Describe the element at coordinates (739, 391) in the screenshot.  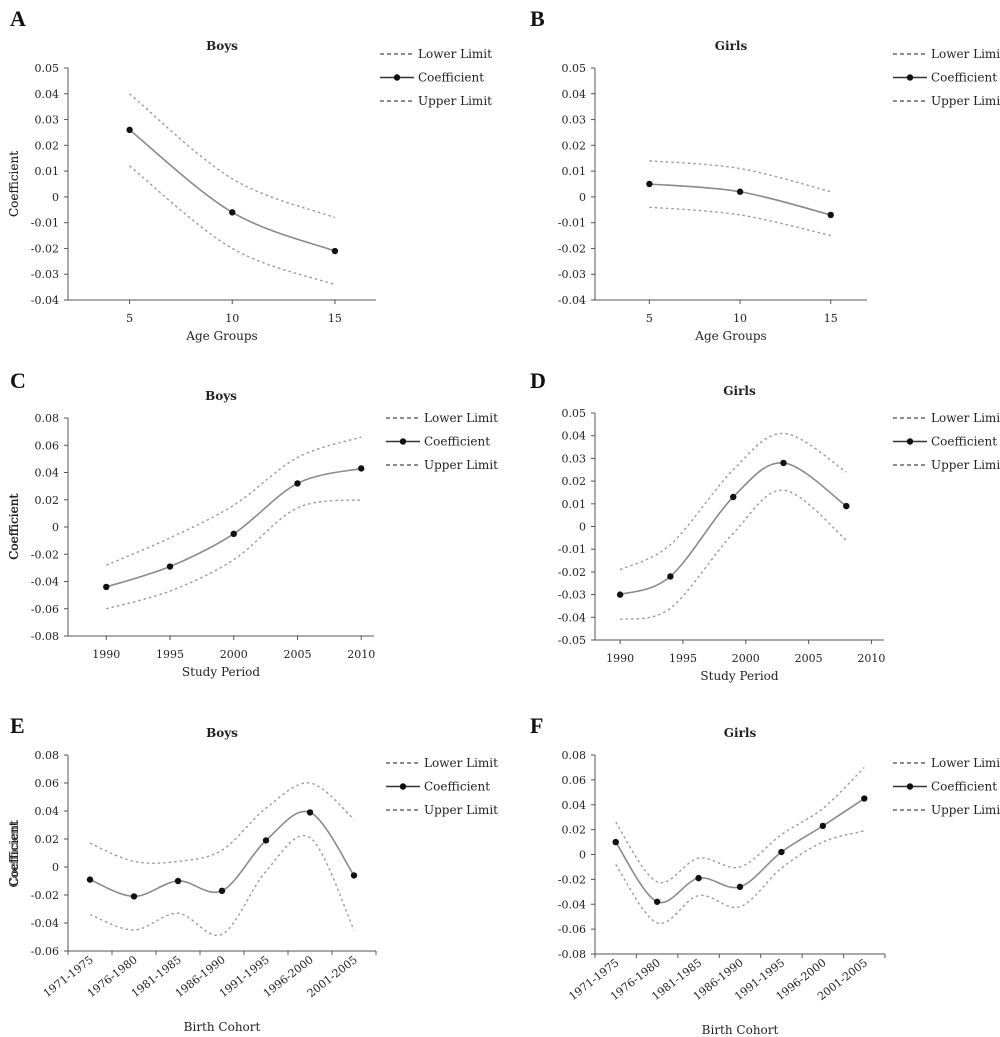
I see `chart-title: Girls` at that location.